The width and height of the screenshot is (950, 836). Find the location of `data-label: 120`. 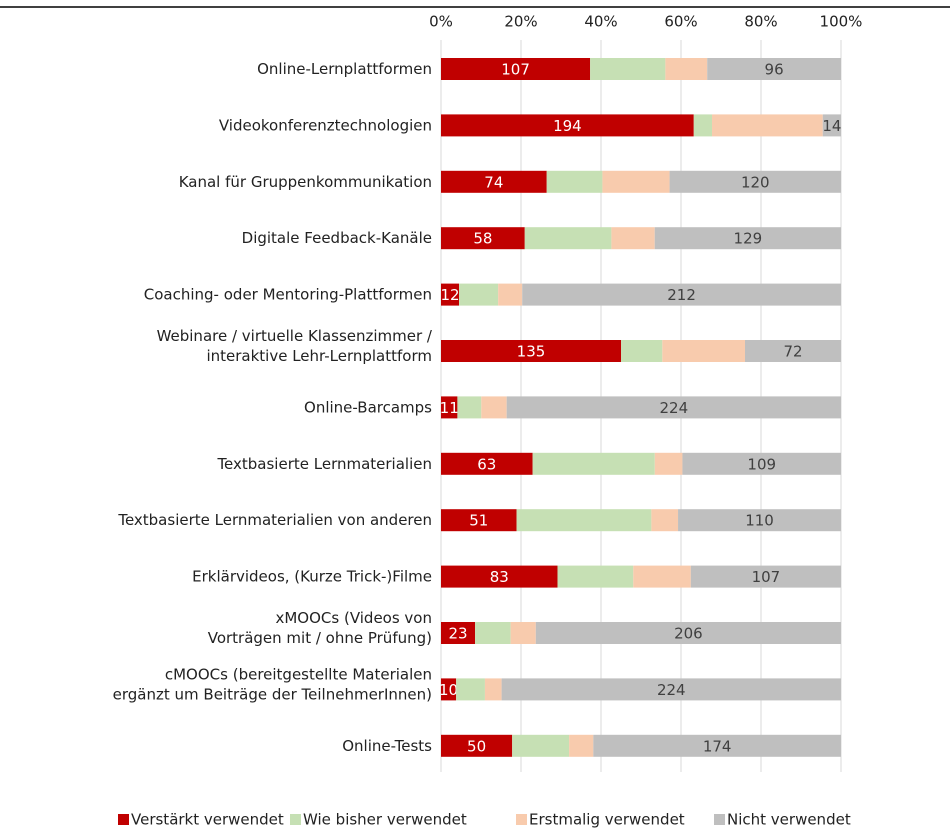

data-label: 120 is located at coordinates (755, 182).